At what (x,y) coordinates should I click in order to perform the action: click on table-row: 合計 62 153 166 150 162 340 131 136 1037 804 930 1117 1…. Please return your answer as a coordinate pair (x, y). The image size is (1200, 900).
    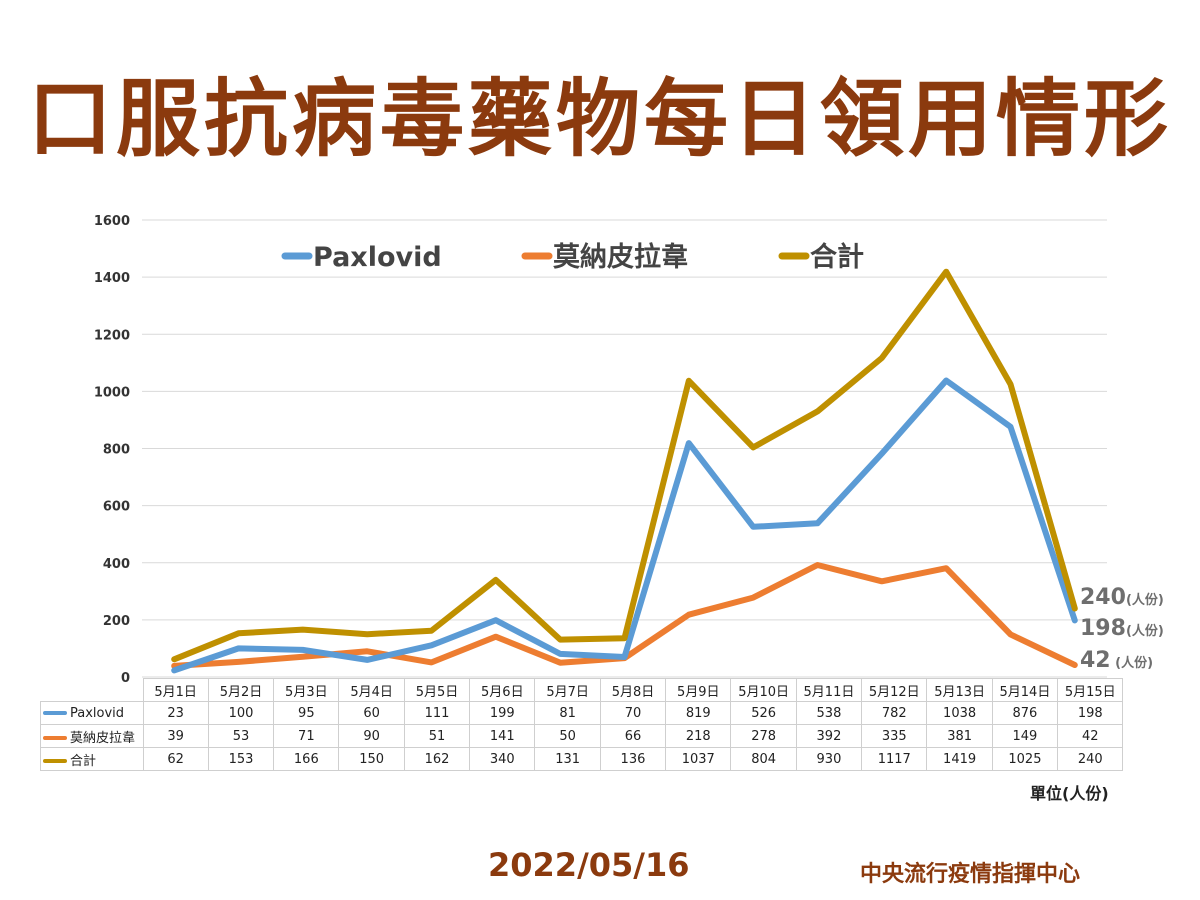
    Looking at the image, I should click on (582, 759).